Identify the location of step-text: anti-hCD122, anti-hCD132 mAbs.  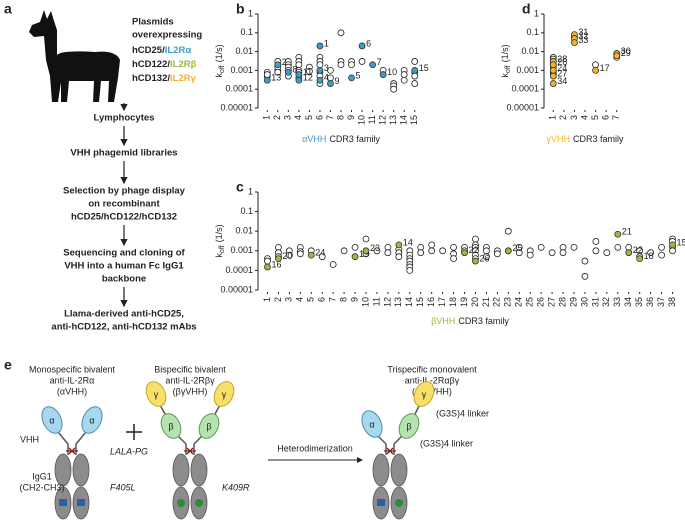
(123, 327).